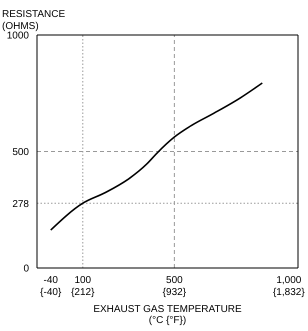 This screenshot has height=331, width=308. Describe the element at coordinates (51, 280) in the screenshot. I see `x-tick-label: -40` at that location.